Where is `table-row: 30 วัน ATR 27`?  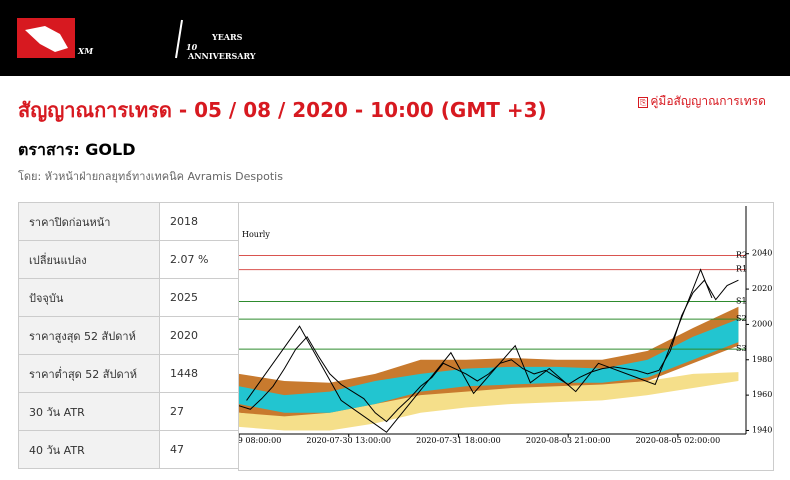 table-row: 30 วัน ATR 27 is located at coordinates (129, 411).